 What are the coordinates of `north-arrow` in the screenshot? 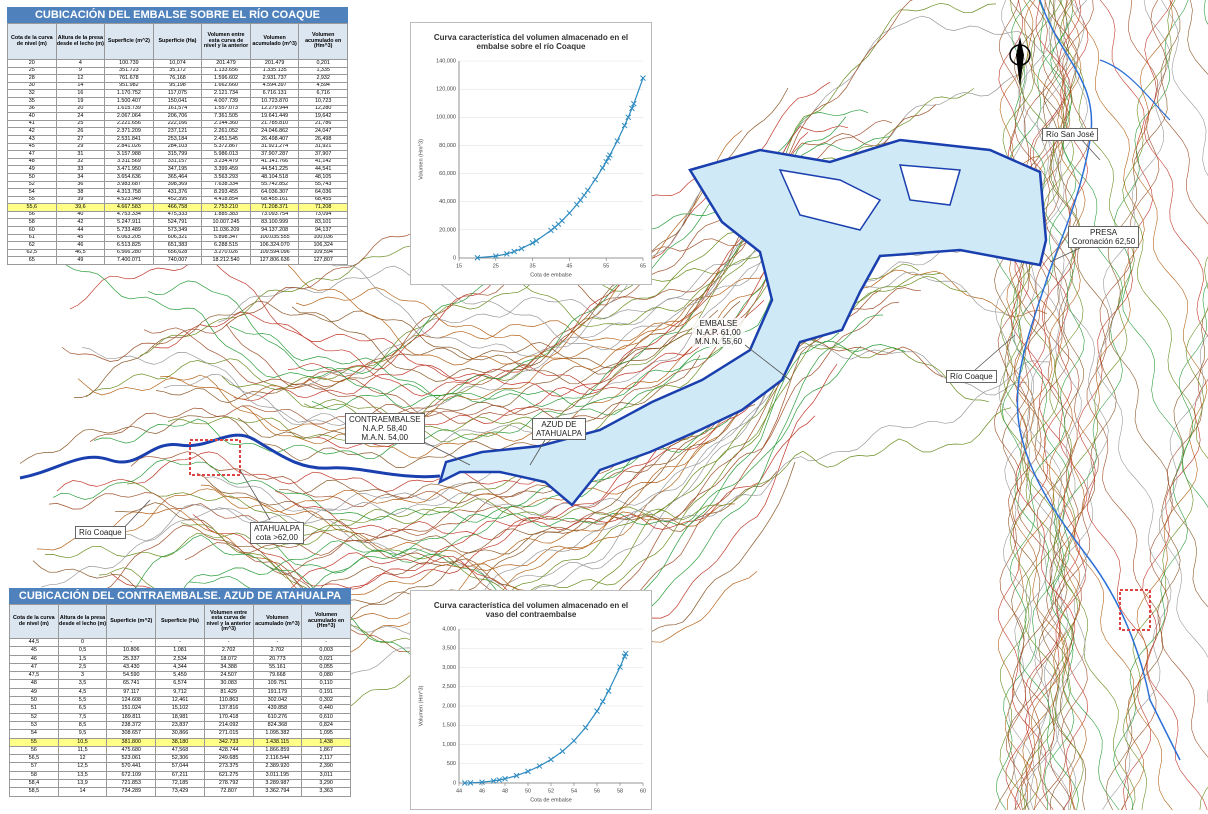 It's located at (1020, 62).